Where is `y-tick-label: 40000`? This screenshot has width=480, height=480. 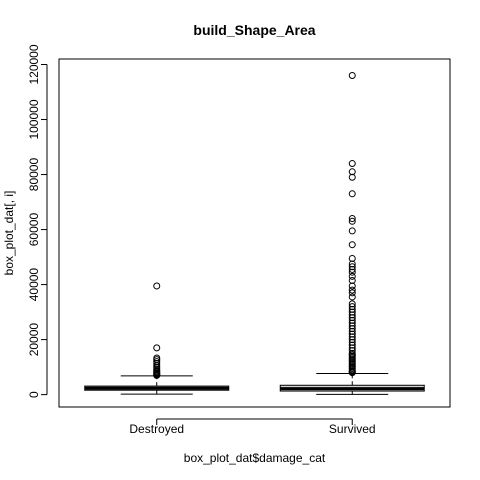 y-tick-label: 40000 is located at coordinates (34, 285).